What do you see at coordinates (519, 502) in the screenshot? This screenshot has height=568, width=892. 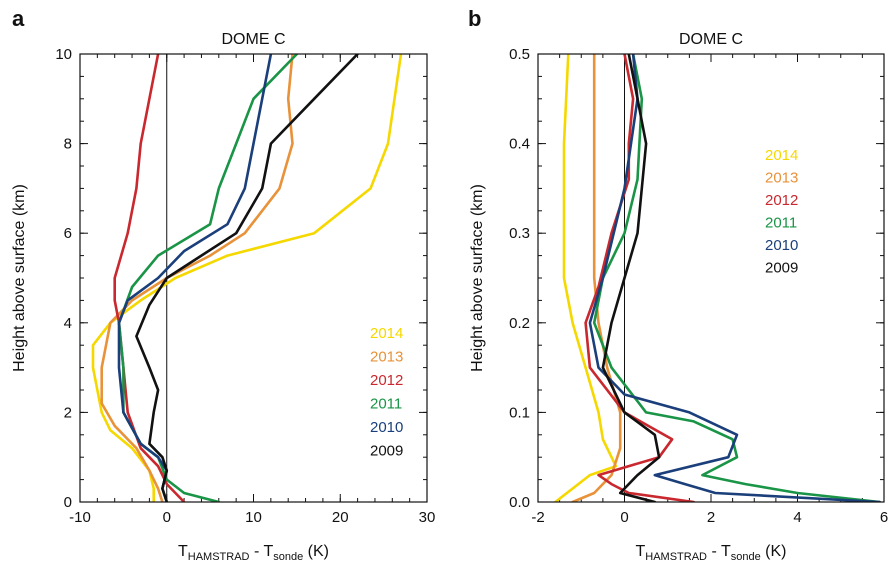 I see `y-tick-label: 0.0` at bounding box center [519, 502].